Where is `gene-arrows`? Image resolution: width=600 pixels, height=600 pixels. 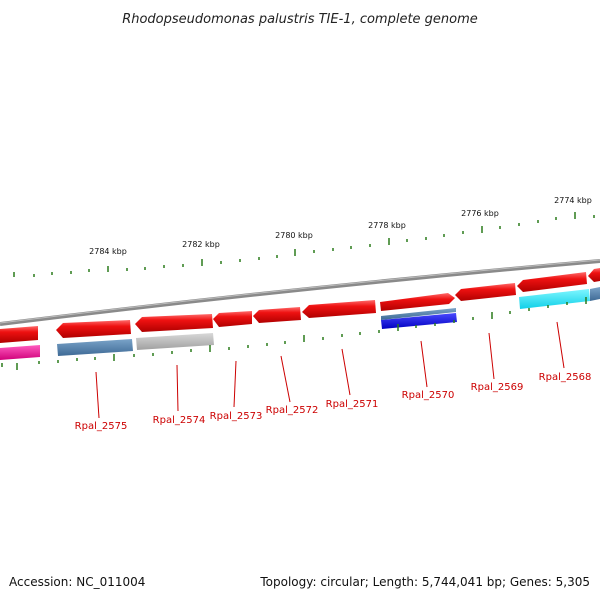
gene-arrows is located at coordinates (300, 305).